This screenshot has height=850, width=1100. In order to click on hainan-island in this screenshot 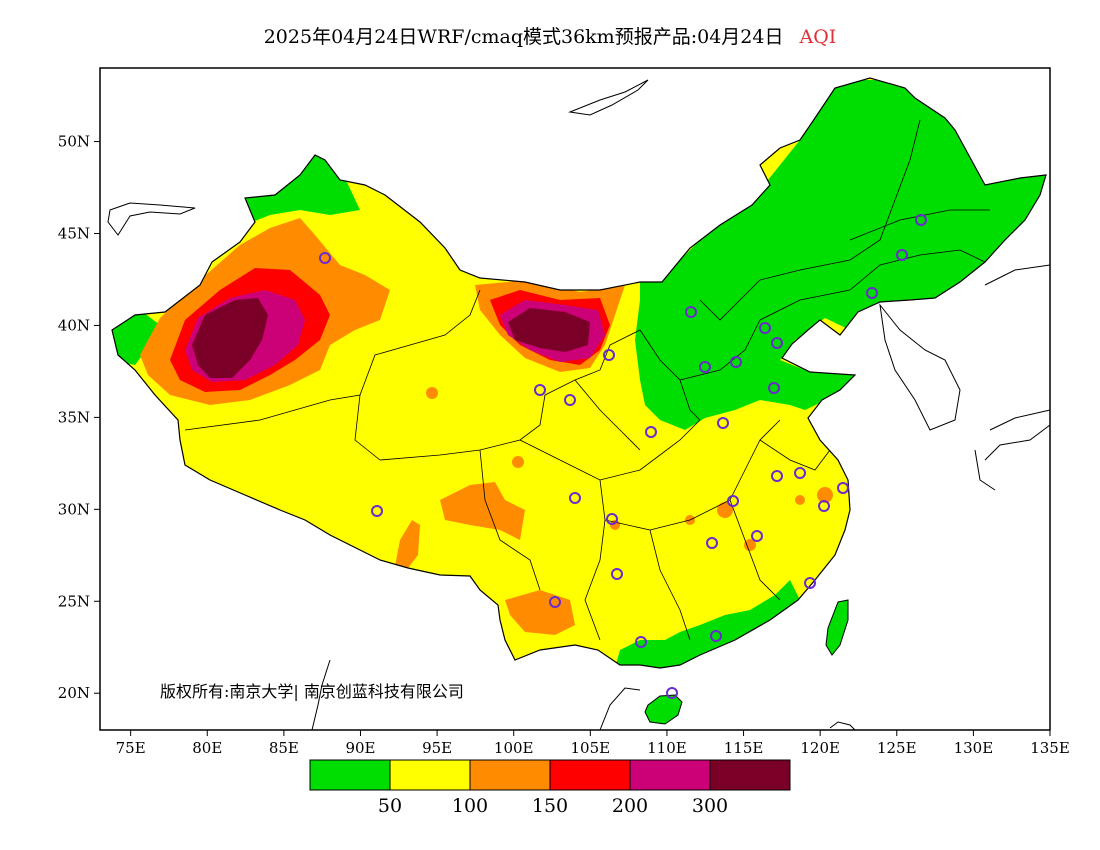, I will do `click(663, 709)`.